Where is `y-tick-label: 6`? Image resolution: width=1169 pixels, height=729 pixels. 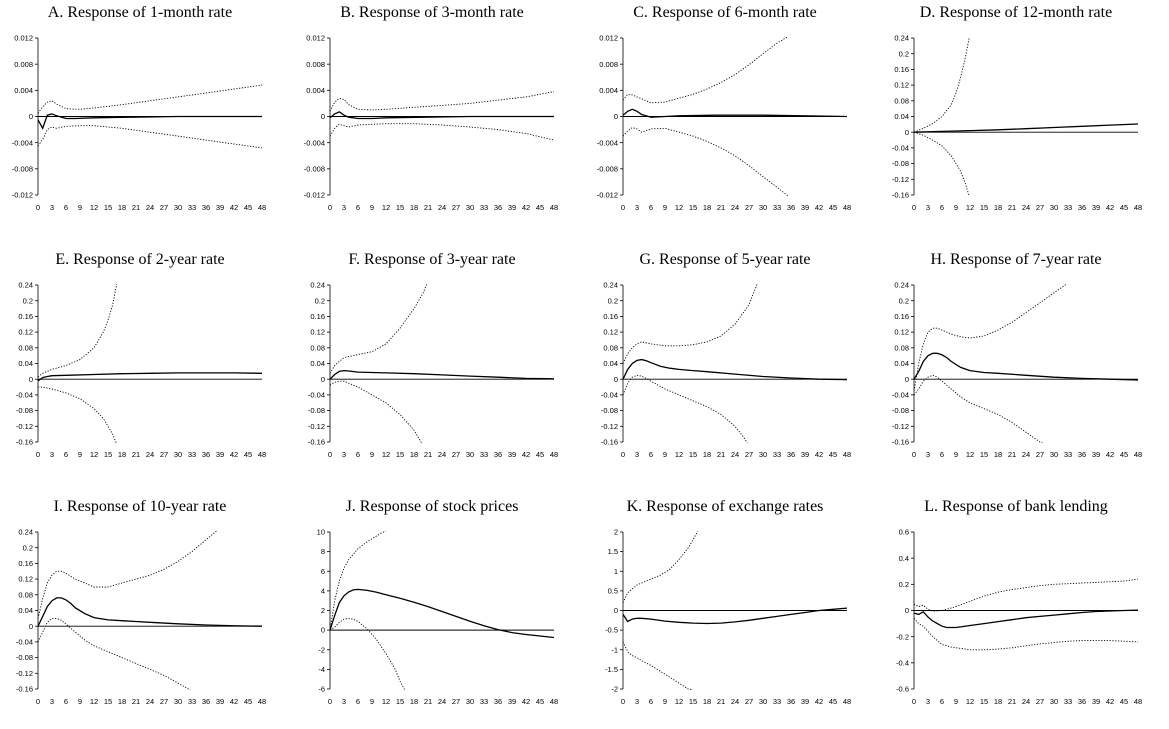
y-tick-label: 6 is located at coordinates (323, 571).